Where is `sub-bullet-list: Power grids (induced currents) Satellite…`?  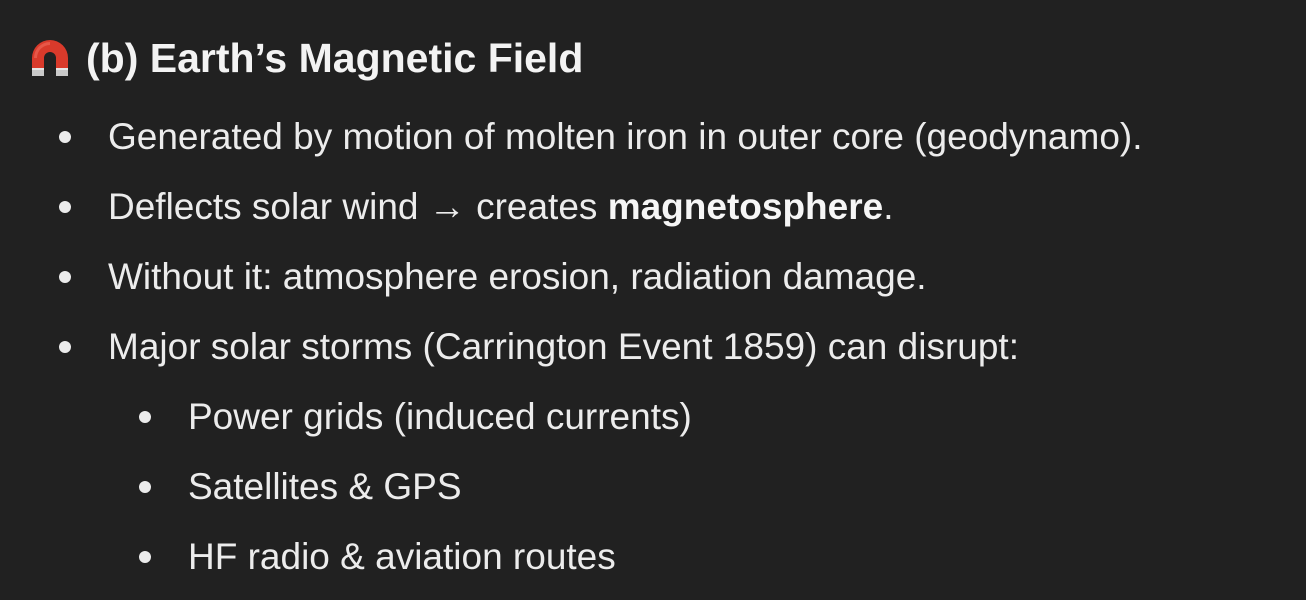 sub-bullet-list: Power grids (induced currents) Satellite… is located at coordinates (414, 487).